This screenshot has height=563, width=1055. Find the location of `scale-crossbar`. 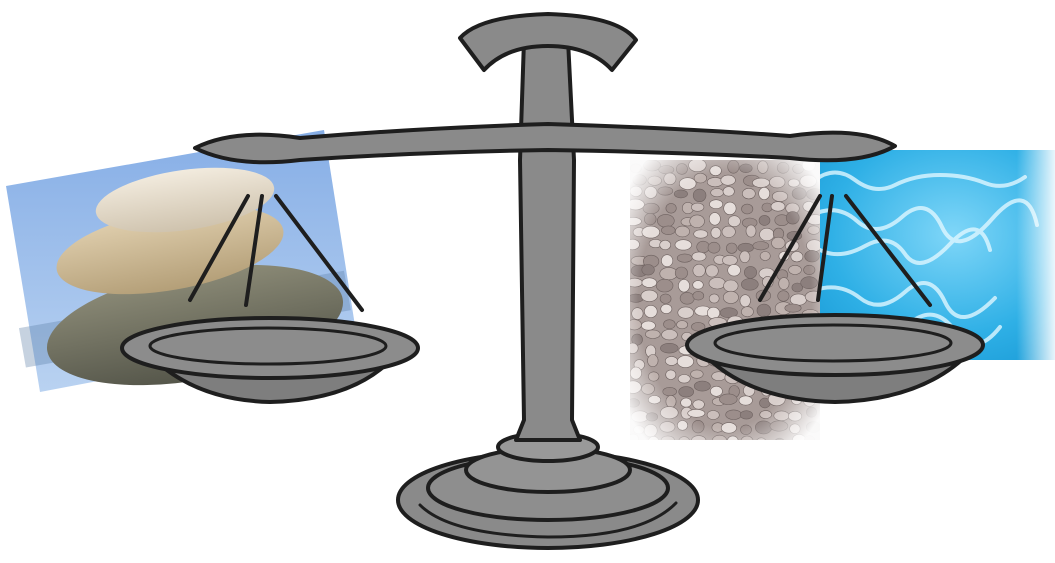

scale-crossbar is located at coordinates (545, 143).